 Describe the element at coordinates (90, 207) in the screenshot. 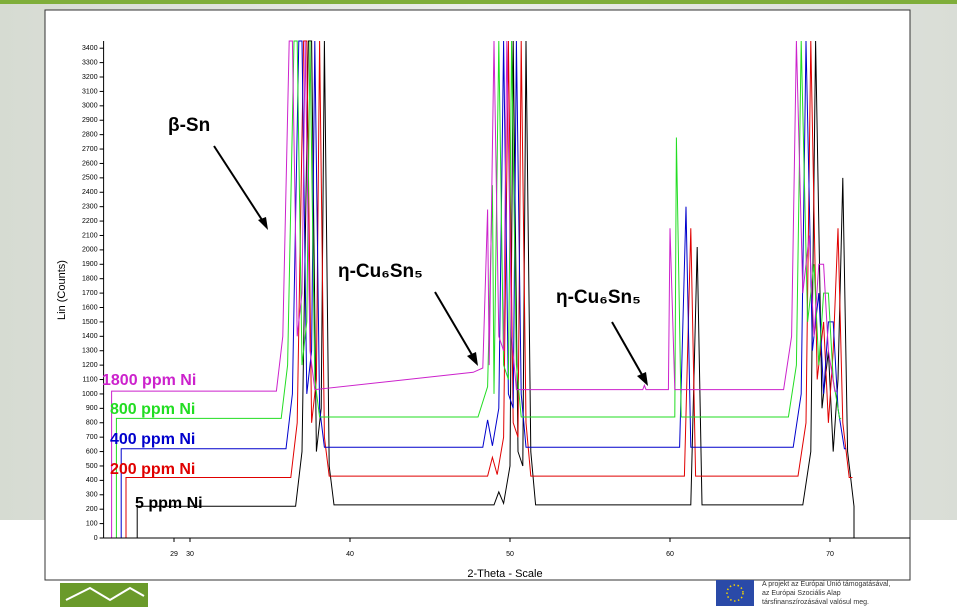

I see `y-tick-label: 2300` at that location.